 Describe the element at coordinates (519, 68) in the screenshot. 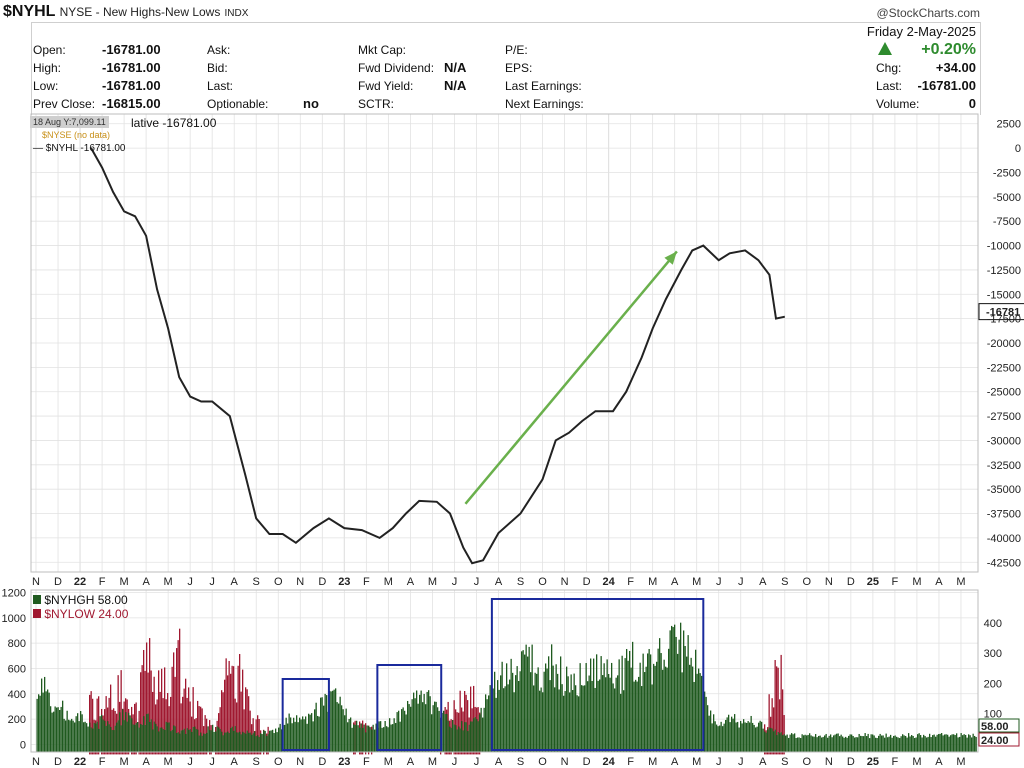

I see `eps-label: EPS:` at that location.